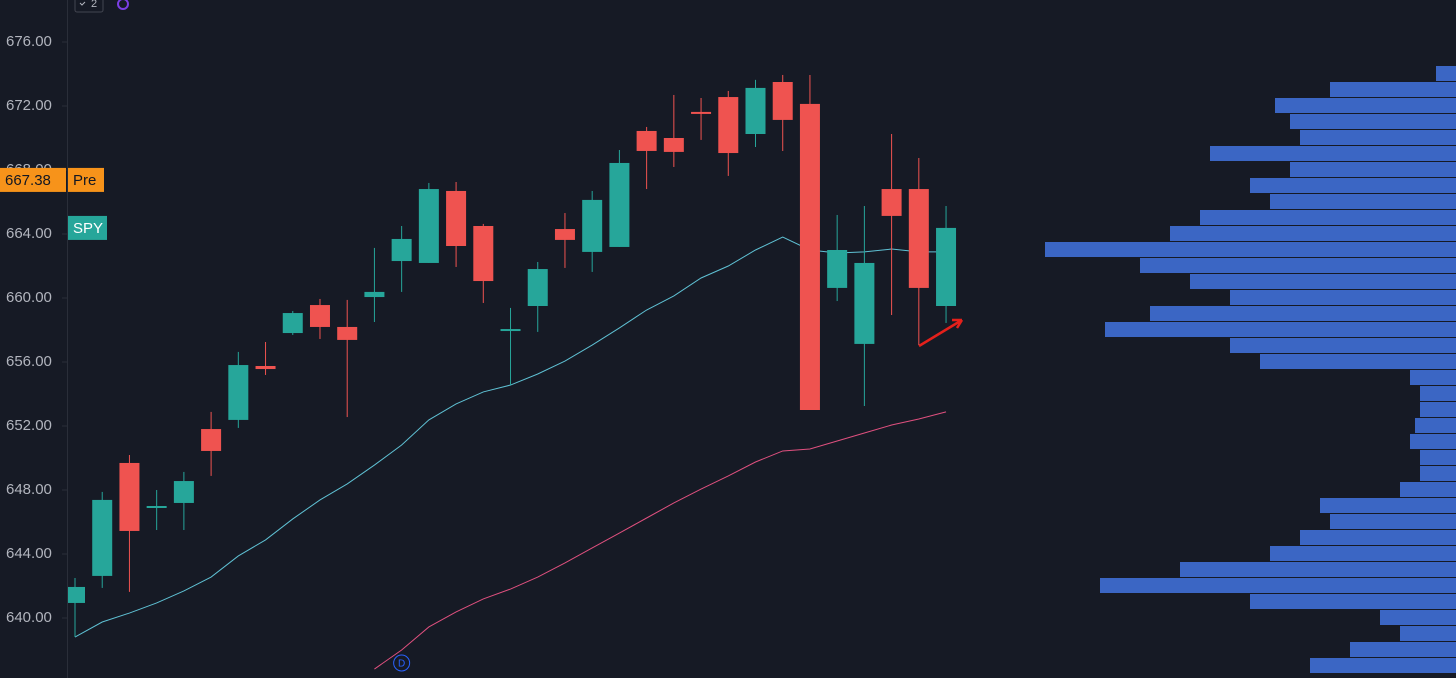 This screenshot has width=1456, height=678. I want to click on y-tick-label: 640.00, so click(29, 617).